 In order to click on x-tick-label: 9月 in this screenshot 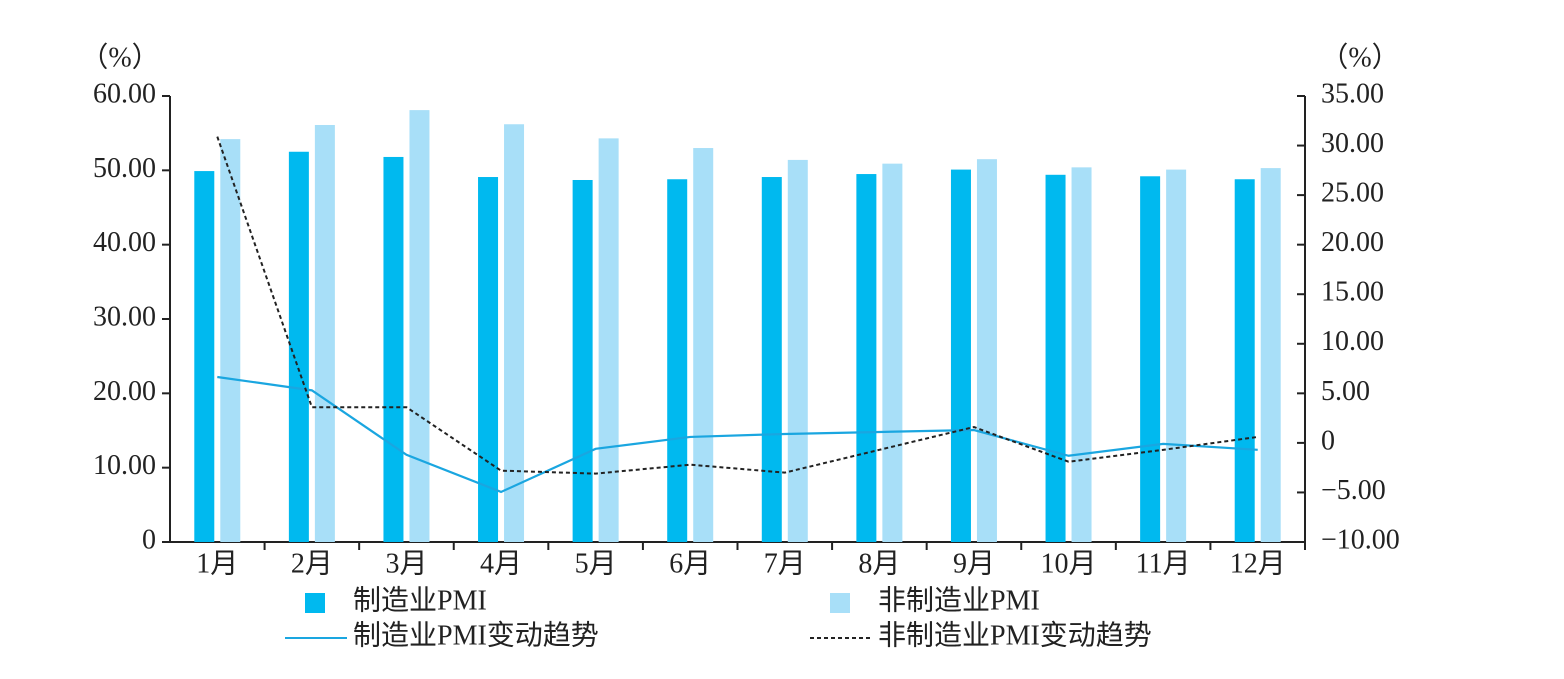, I will do `click(974, 563)`.